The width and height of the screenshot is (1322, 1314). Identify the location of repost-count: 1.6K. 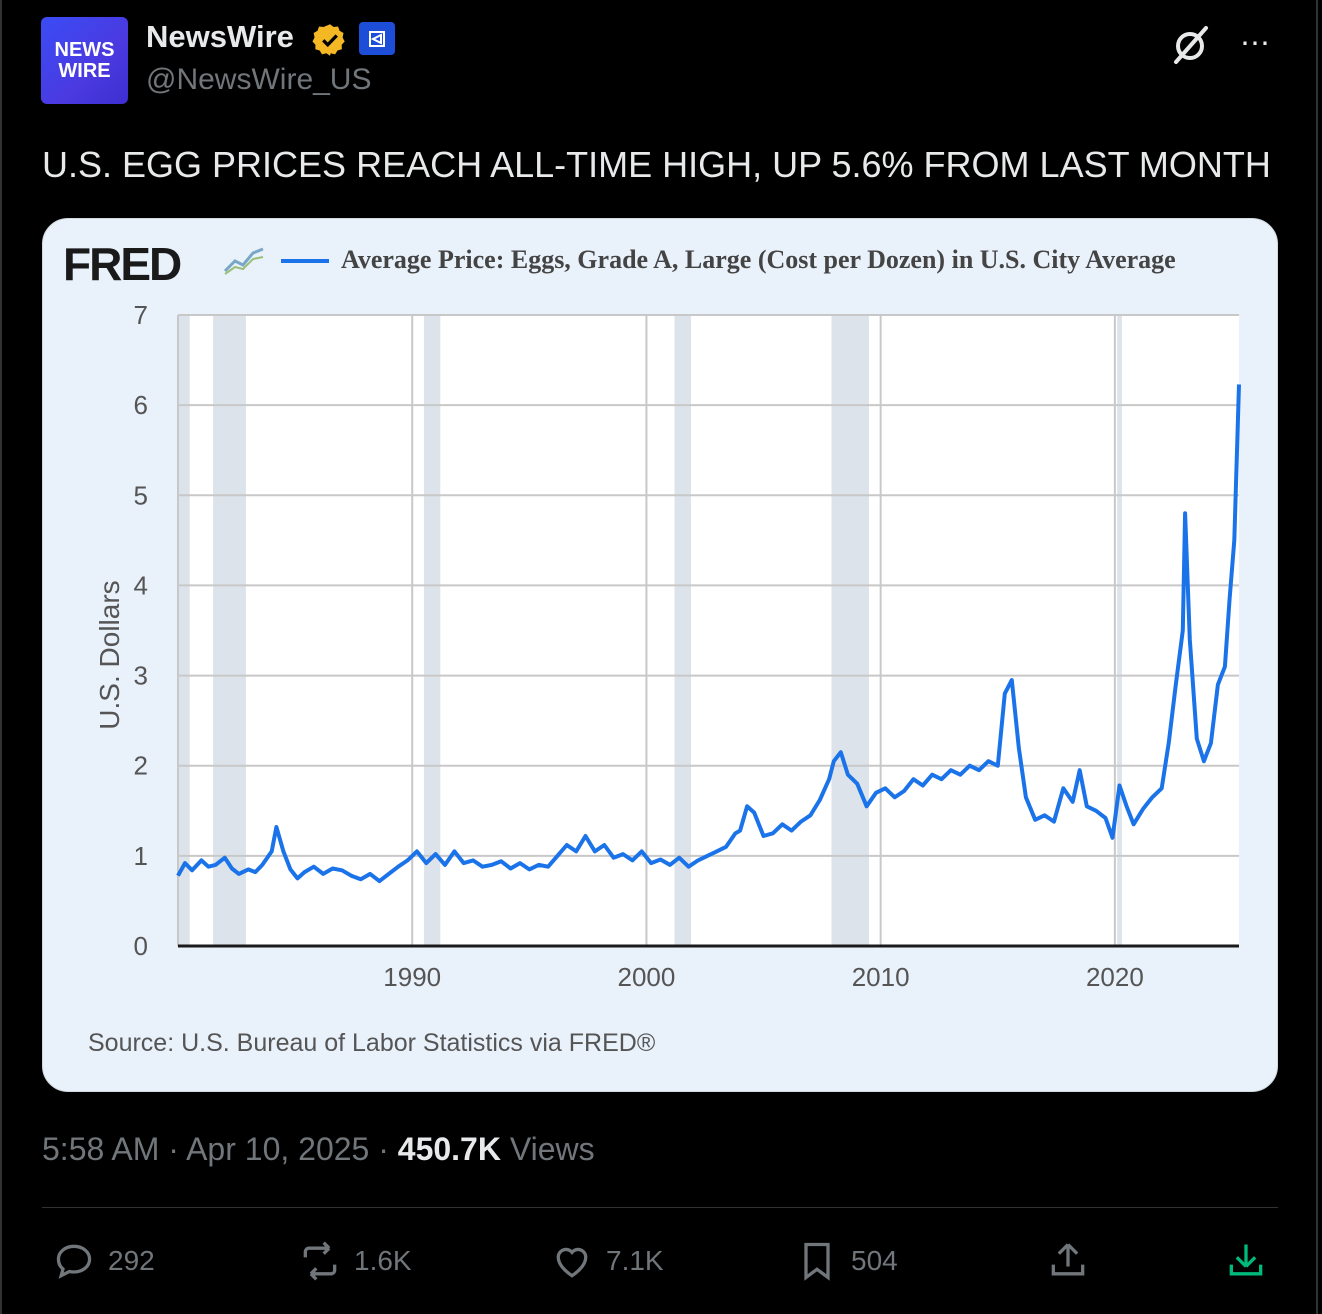
(383, 1260).